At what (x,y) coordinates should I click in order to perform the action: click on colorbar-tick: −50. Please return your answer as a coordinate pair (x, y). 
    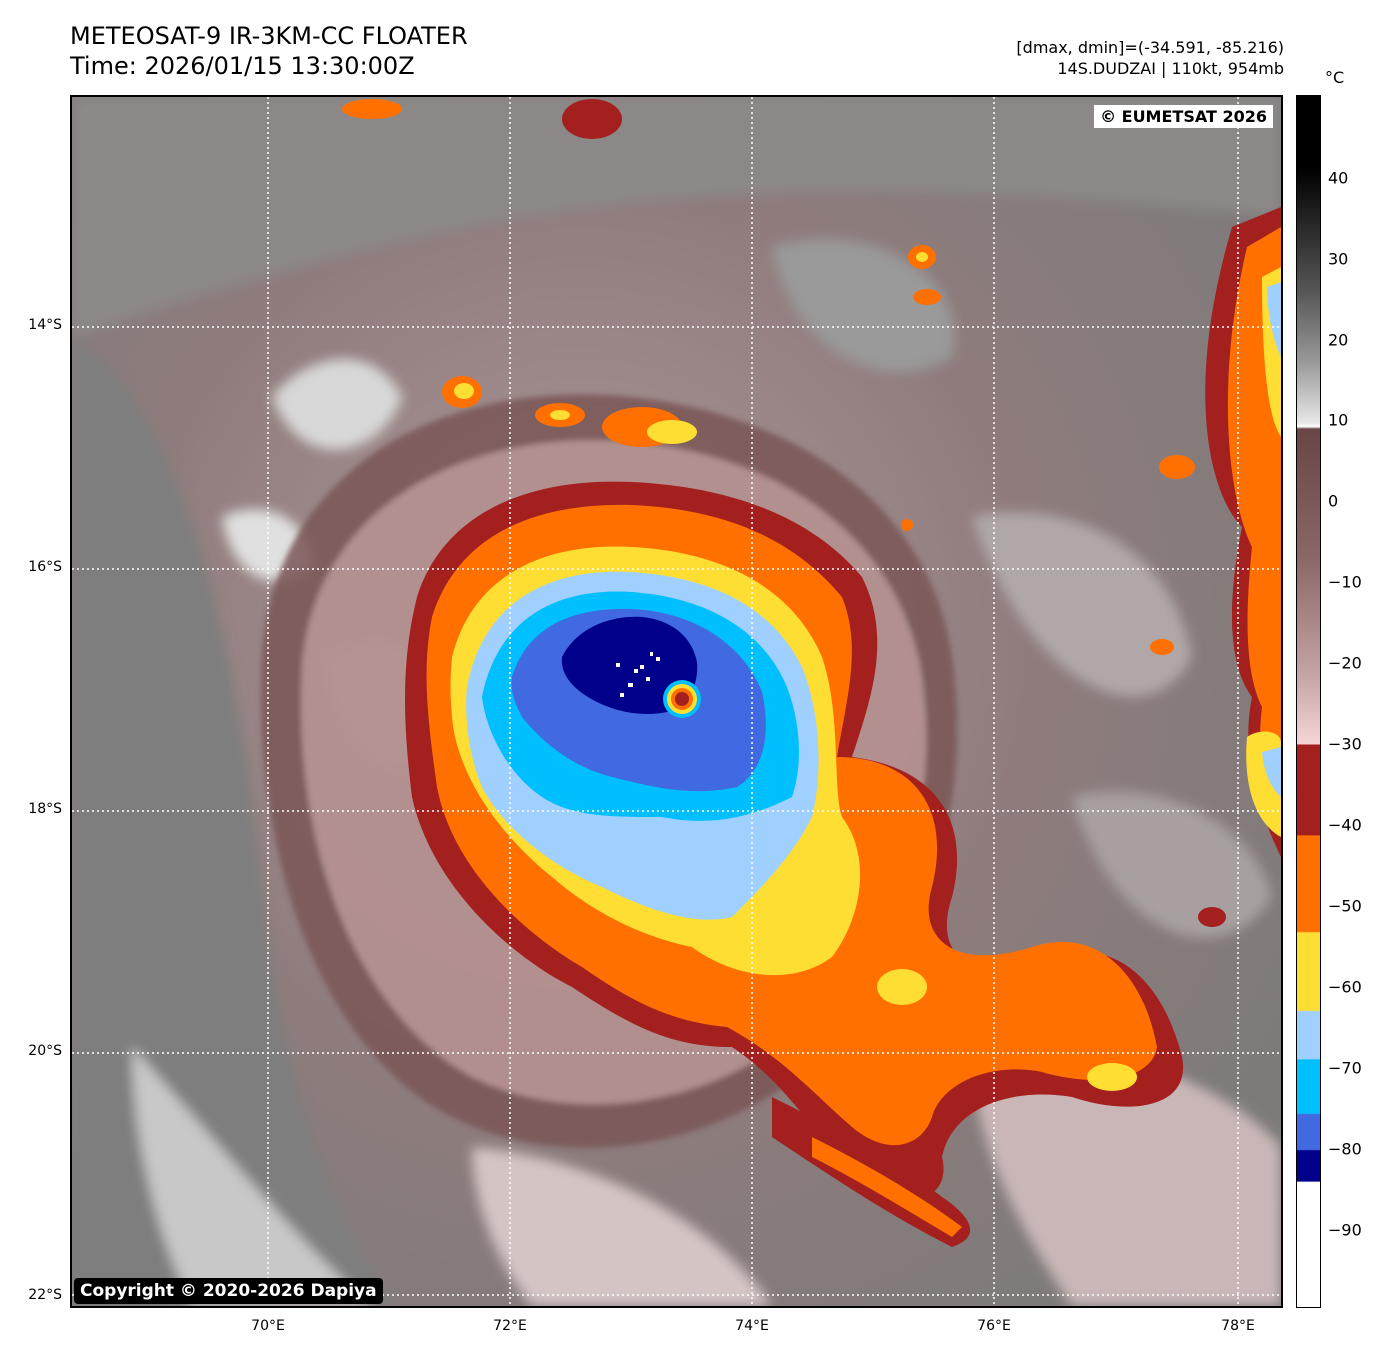
    Looking at the image, I should click on (1345, 906).